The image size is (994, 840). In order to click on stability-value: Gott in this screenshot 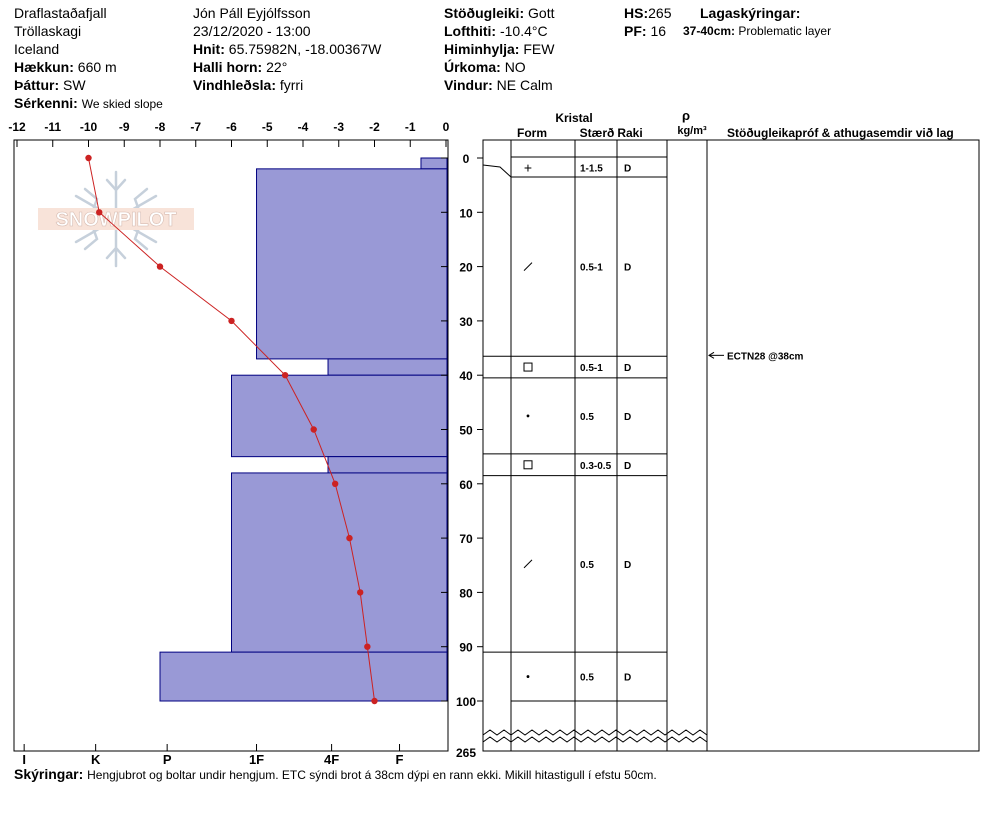, I will do `click(541, 13)`.